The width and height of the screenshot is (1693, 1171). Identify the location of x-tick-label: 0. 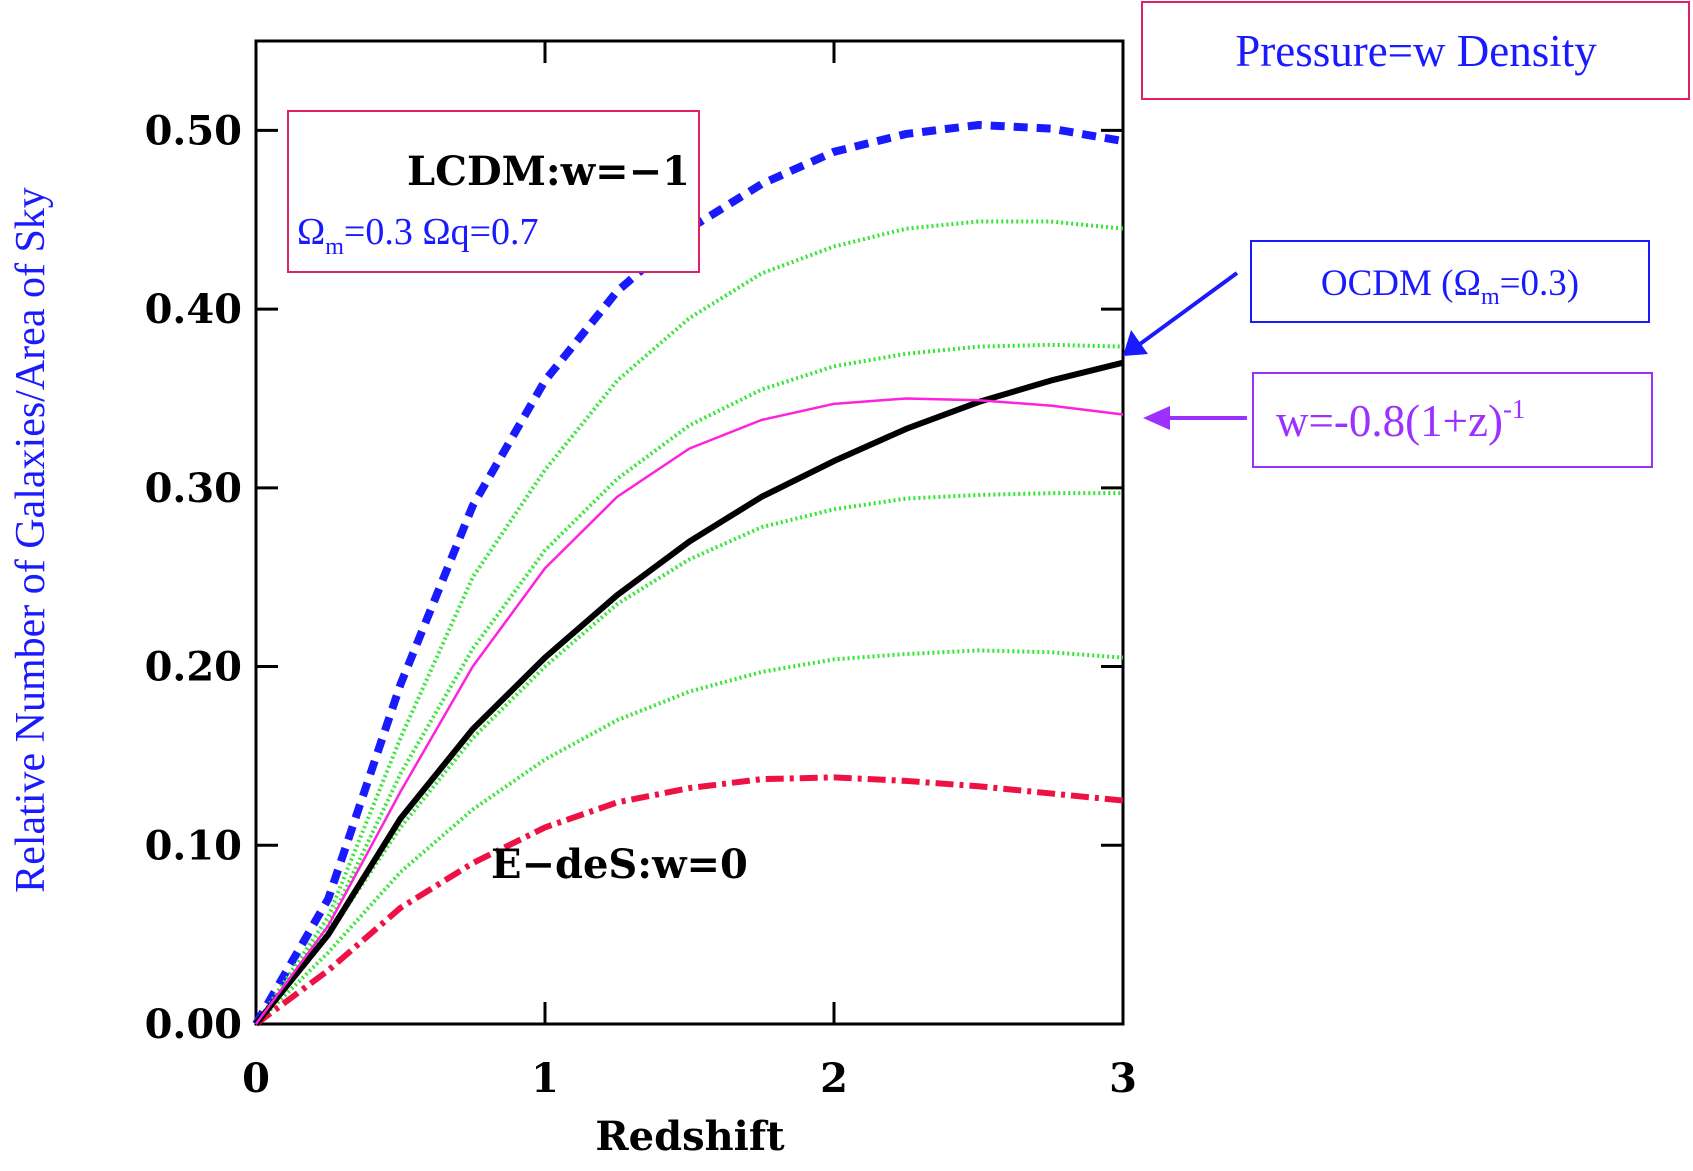
(256, 1078).